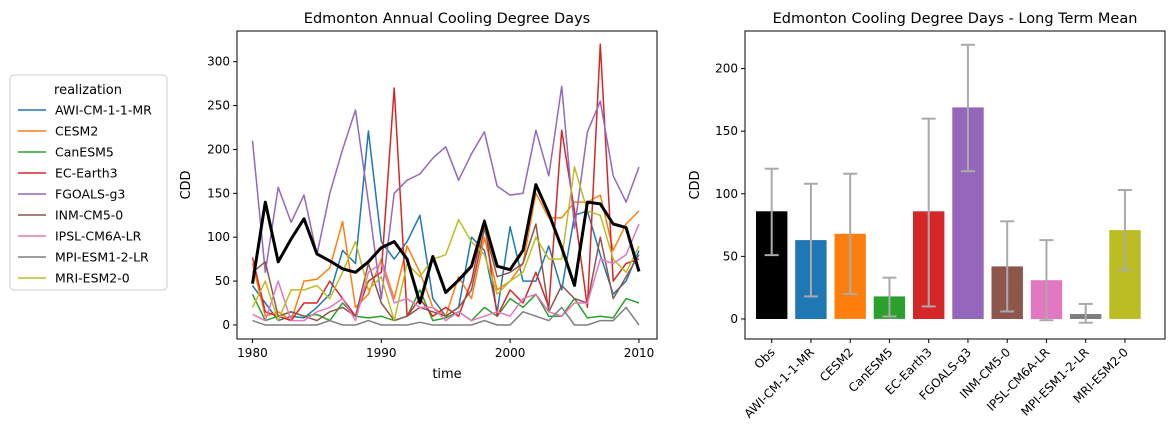 The width and height of the screenshot is (1175, 443). Describe the element at coordinates (84, 152) in the screenshot. I see `legend-label: CanESM5` at that location.